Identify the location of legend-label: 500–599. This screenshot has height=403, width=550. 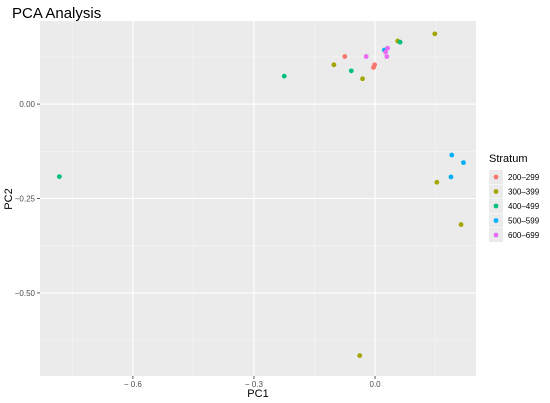
(524, 221).